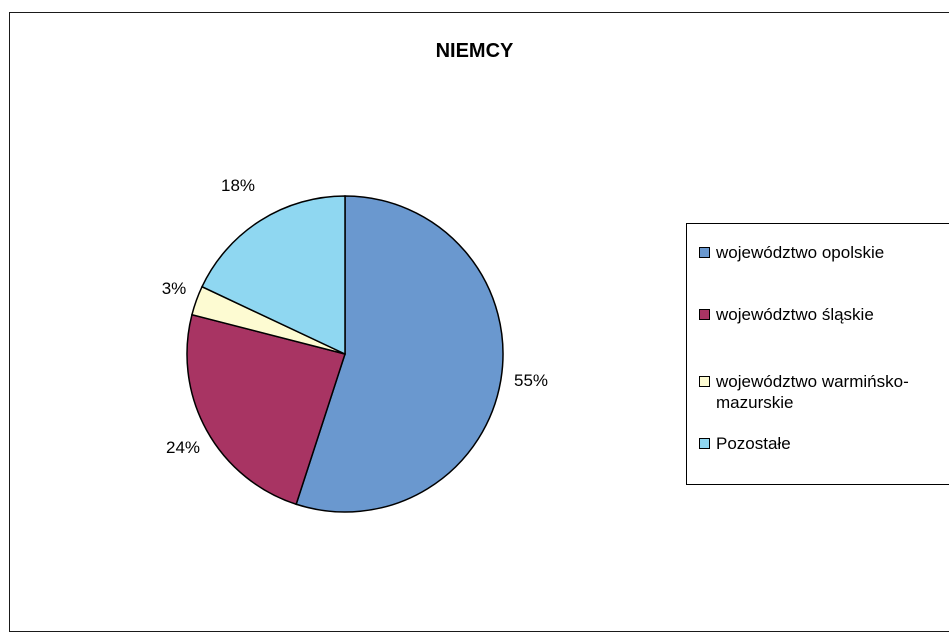 This screenshot has width=949, height=632. Describe the element at coordinates (800, 252) in the screenshot. I see `legend-label: województwo opolskie` at that location.